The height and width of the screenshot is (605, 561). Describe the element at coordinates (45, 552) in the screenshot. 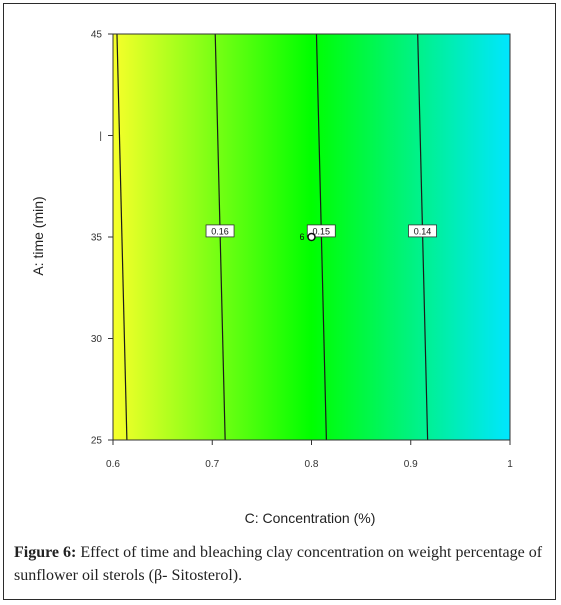

I see `caption-label: Figure 6:` at that location.